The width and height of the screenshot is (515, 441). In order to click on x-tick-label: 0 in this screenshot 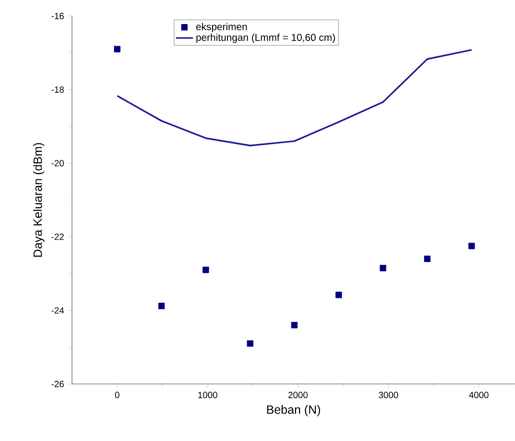, I will do `click(117, 395)`.